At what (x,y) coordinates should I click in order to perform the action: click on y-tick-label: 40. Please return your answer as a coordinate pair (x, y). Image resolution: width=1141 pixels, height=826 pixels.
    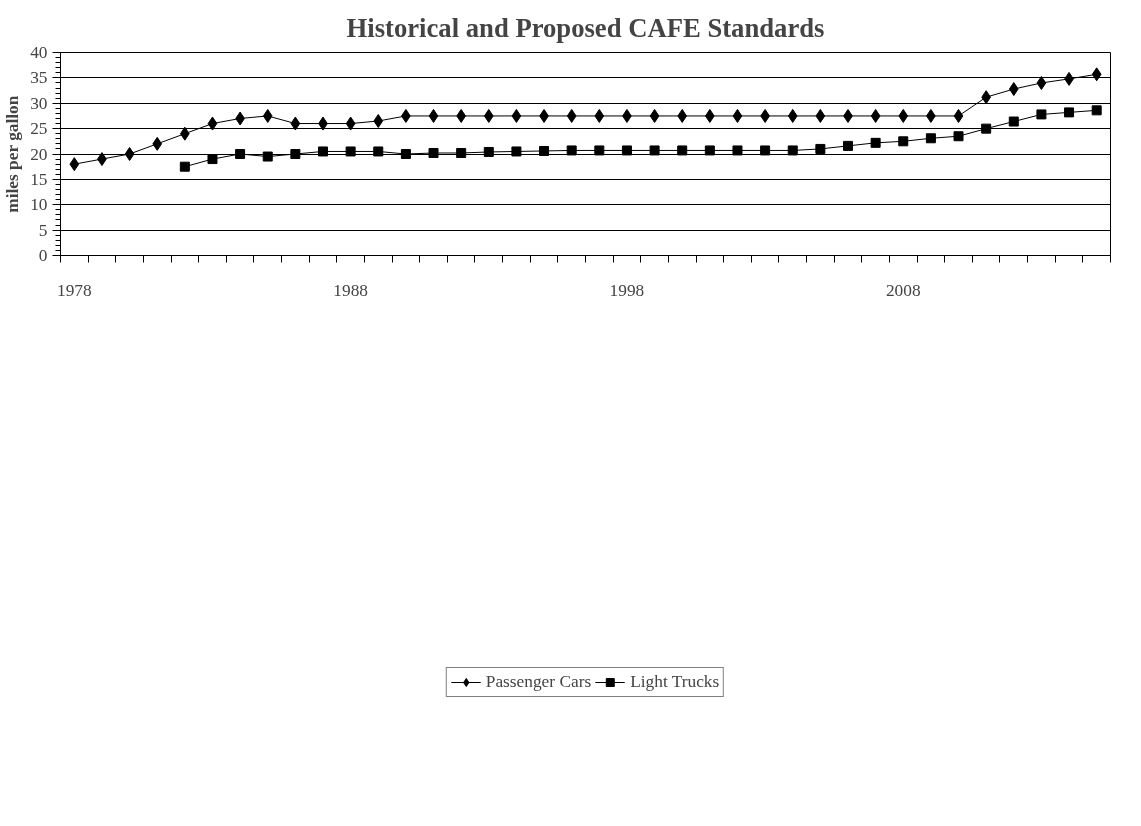
    Looking at the image, I should click on (39, 52).